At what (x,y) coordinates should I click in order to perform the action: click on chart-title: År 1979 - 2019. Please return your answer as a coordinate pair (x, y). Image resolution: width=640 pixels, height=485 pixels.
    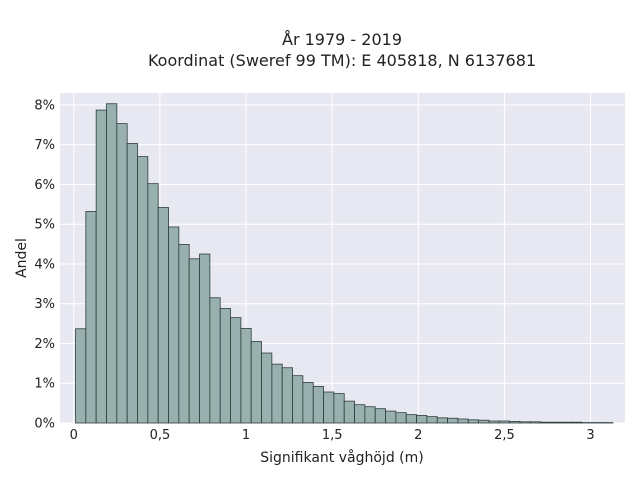
    Looking at the image, I should click on (342, 39).